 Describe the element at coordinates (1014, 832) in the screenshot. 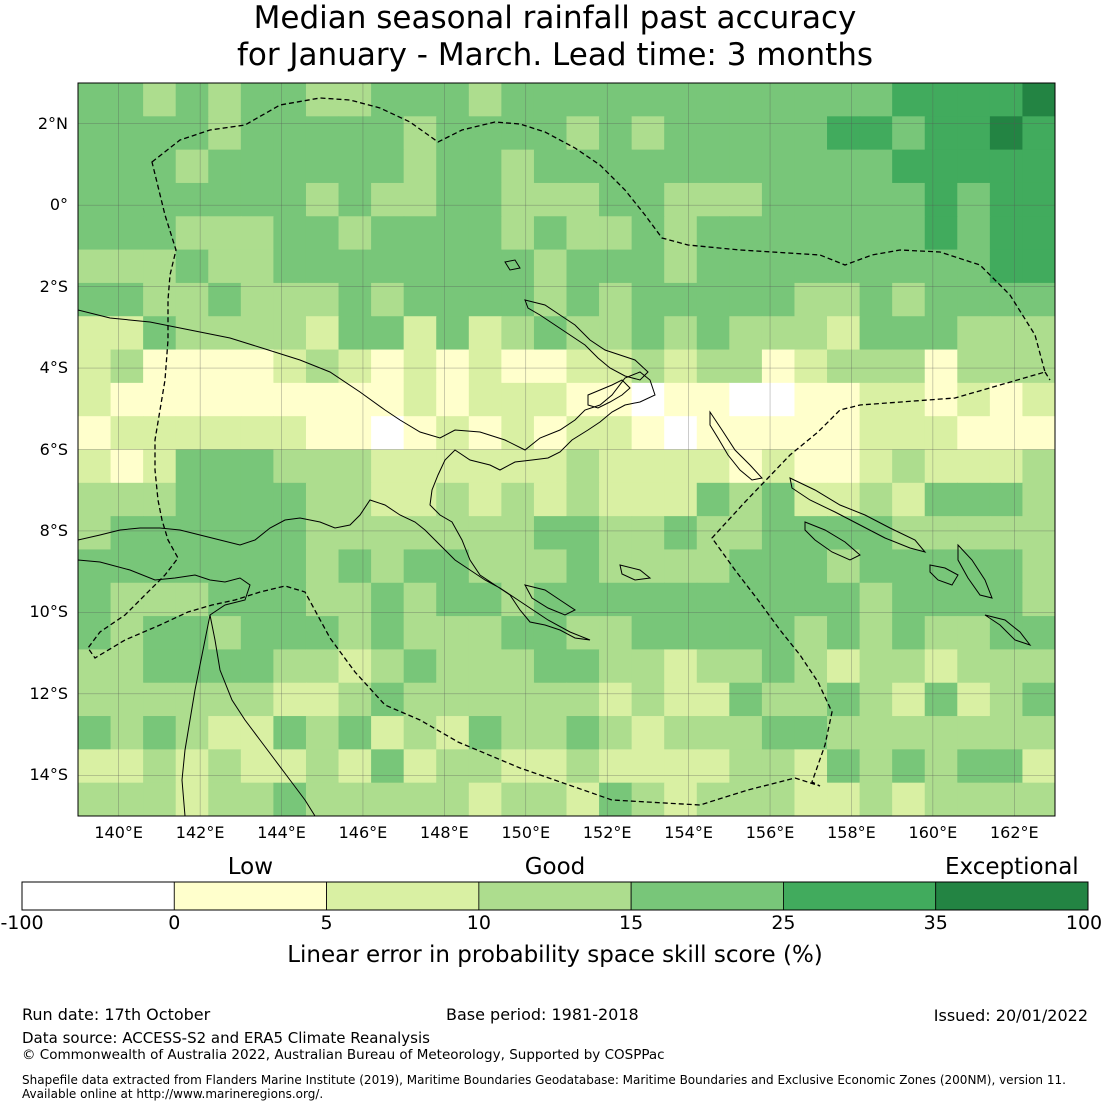

I see `lon-tick-label: 162°E` at that location.